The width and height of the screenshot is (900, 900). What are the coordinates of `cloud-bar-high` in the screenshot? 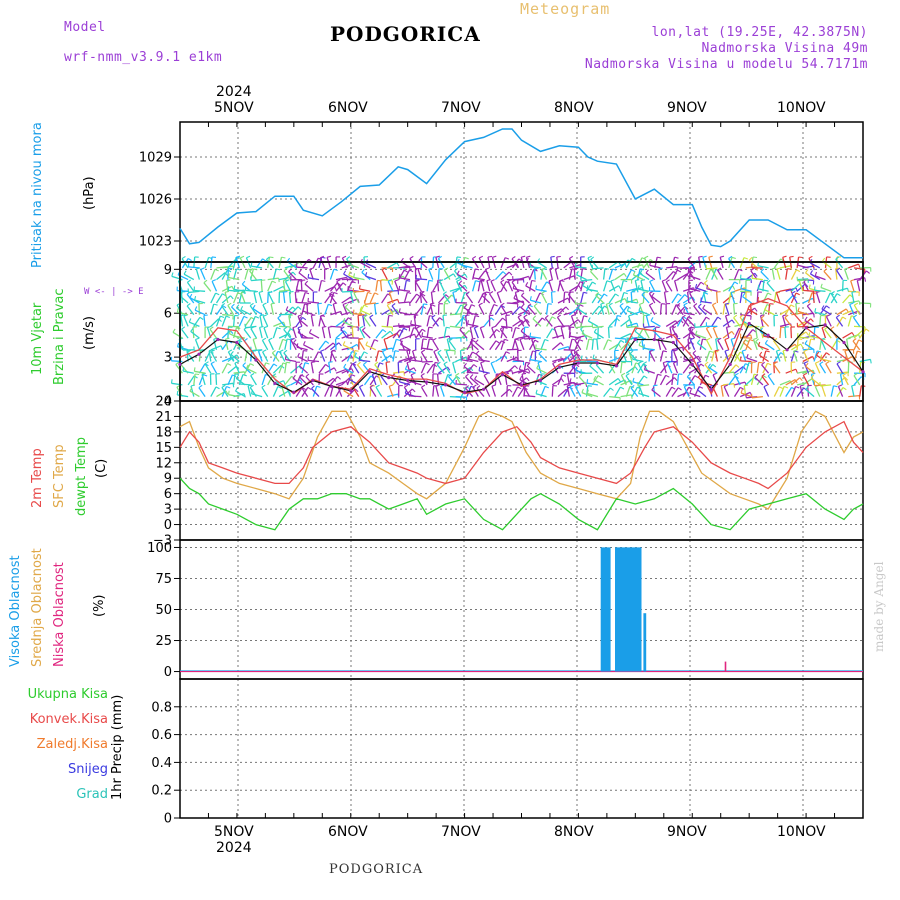 It's located at (630, 609).